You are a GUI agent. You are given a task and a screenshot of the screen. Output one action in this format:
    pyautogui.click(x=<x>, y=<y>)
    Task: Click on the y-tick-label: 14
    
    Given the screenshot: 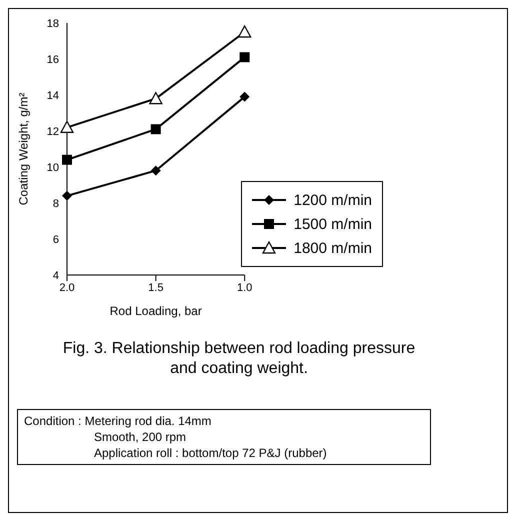 What is the action you would take?
    pyautogui.click(x=52, y=96)
    